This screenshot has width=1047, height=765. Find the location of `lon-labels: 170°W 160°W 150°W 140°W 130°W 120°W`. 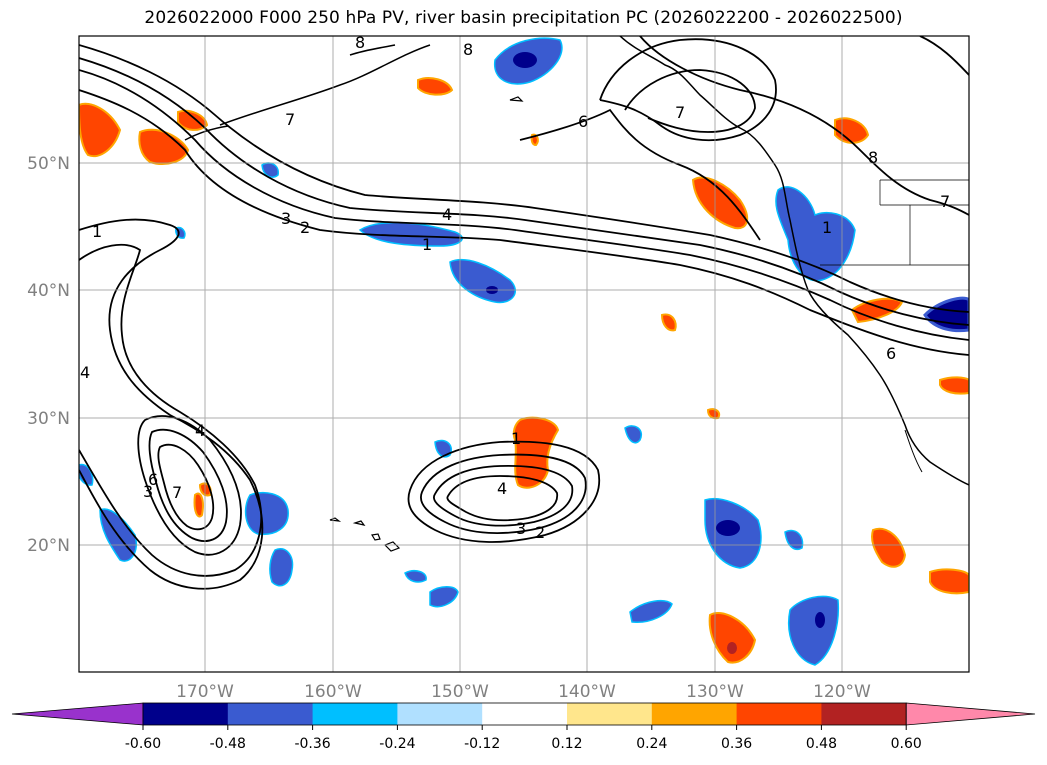

lon-labels: 170°W 160°W 150°W 140°W 130°W 120°W is located at coordinates (523, 692).